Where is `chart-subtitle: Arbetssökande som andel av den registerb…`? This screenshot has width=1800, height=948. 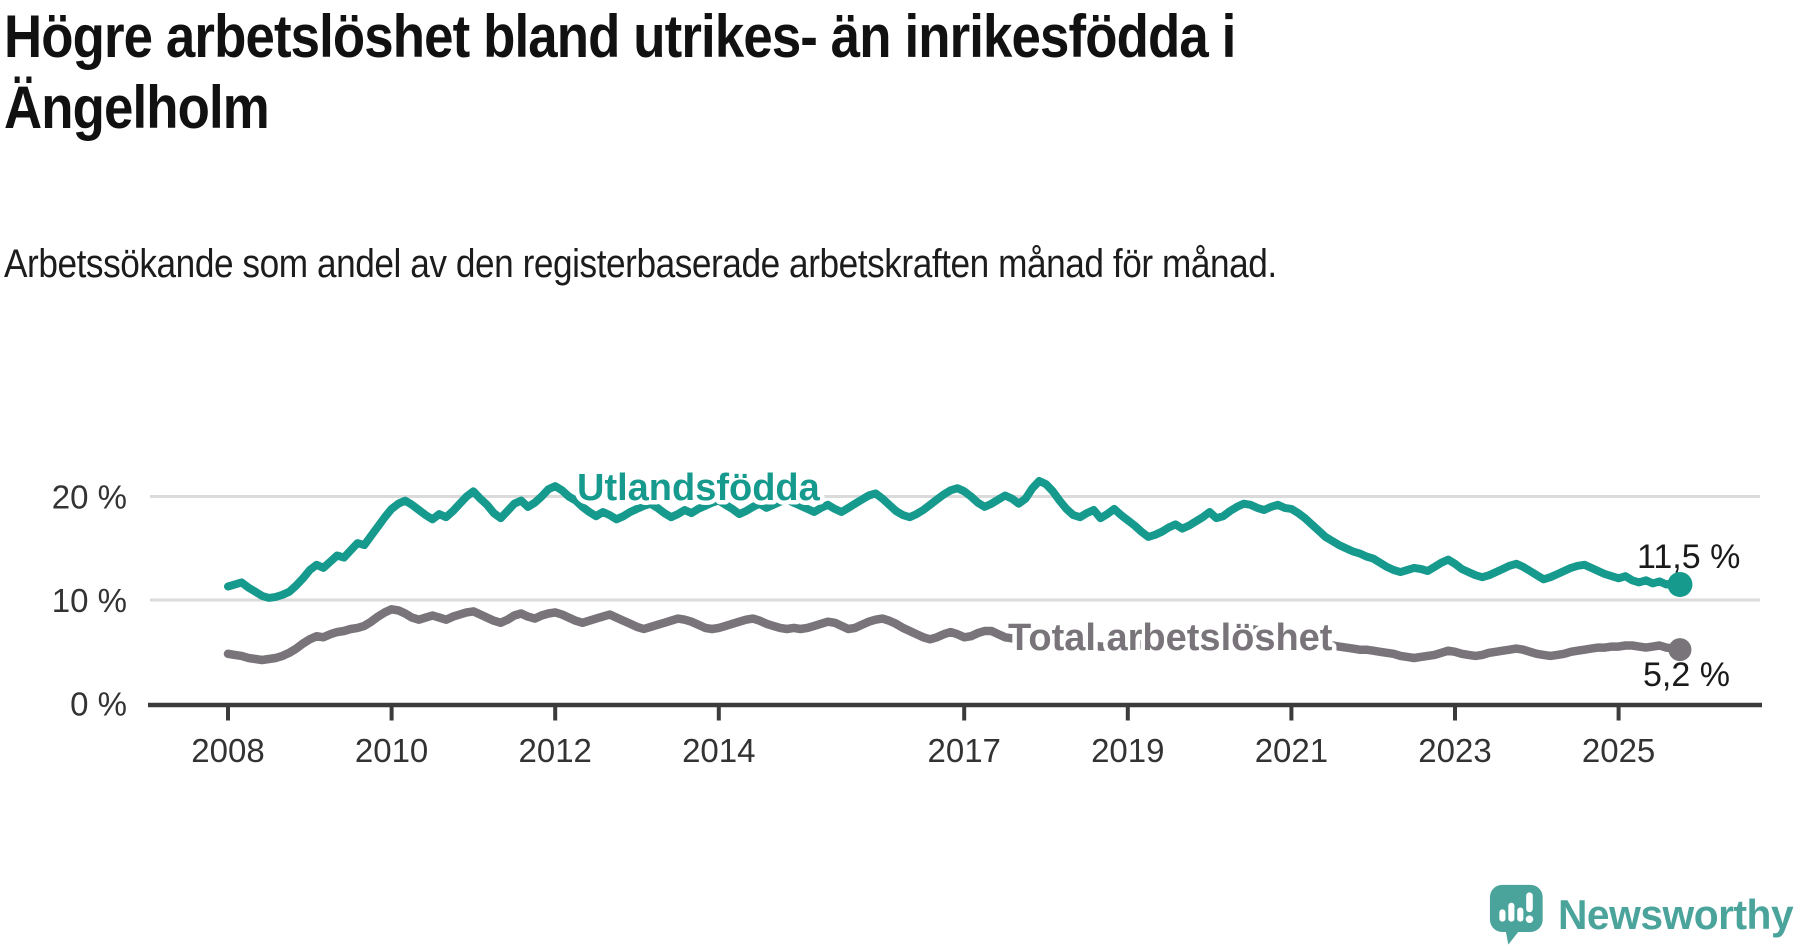 chart-subtitle: Arbetssökande som andel av den registerb… is located at coordinates (640, 264).